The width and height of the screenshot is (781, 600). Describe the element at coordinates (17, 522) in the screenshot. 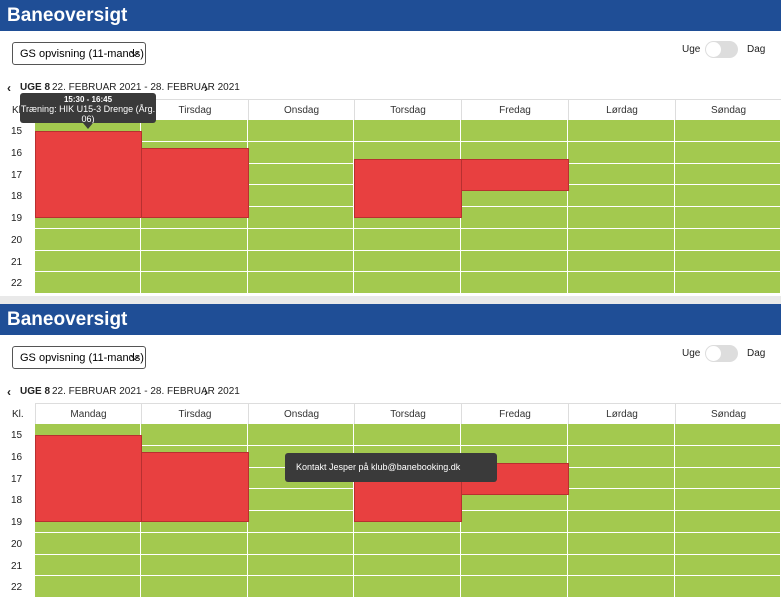

I see `hour-label: 19` at that location.